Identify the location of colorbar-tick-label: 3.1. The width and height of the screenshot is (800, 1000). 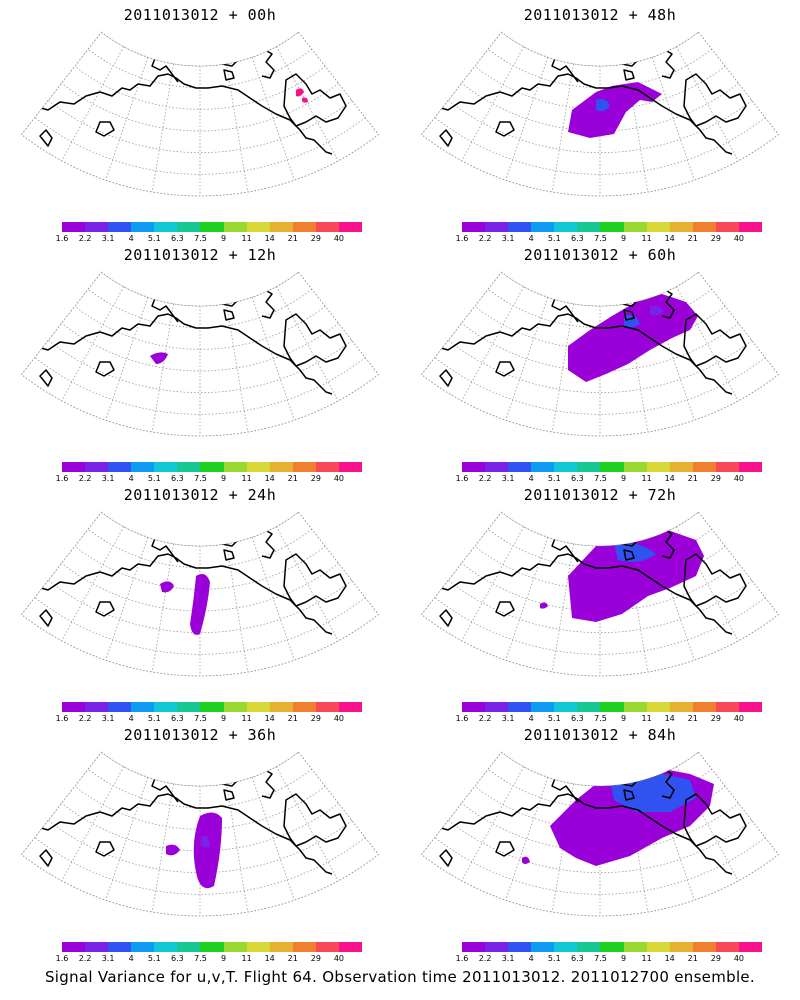
(108, 238).